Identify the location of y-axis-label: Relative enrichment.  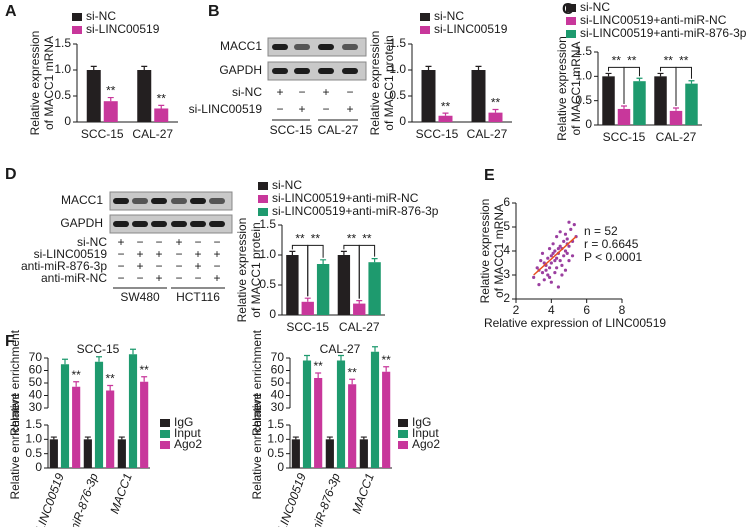
(257, 446).